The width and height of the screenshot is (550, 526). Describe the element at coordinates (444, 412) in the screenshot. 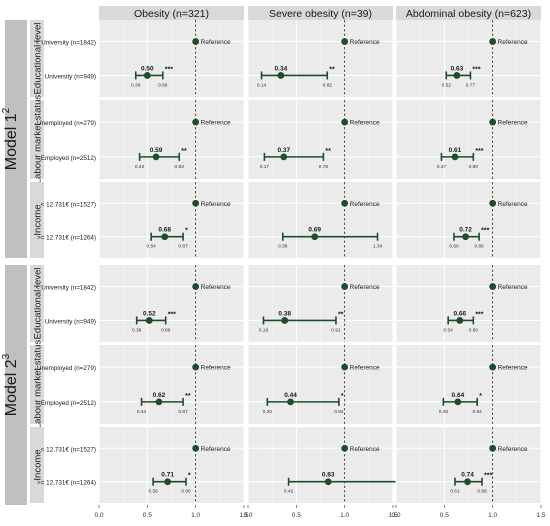

I see `ci-lo-label-1-1-2: 0.49` at that location.